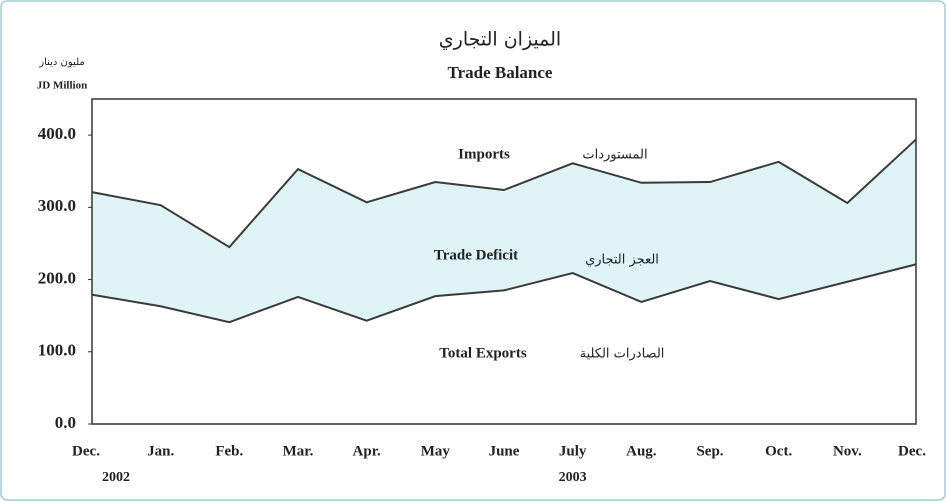  I want to click on x-tick-label: July, so click(573, 451).